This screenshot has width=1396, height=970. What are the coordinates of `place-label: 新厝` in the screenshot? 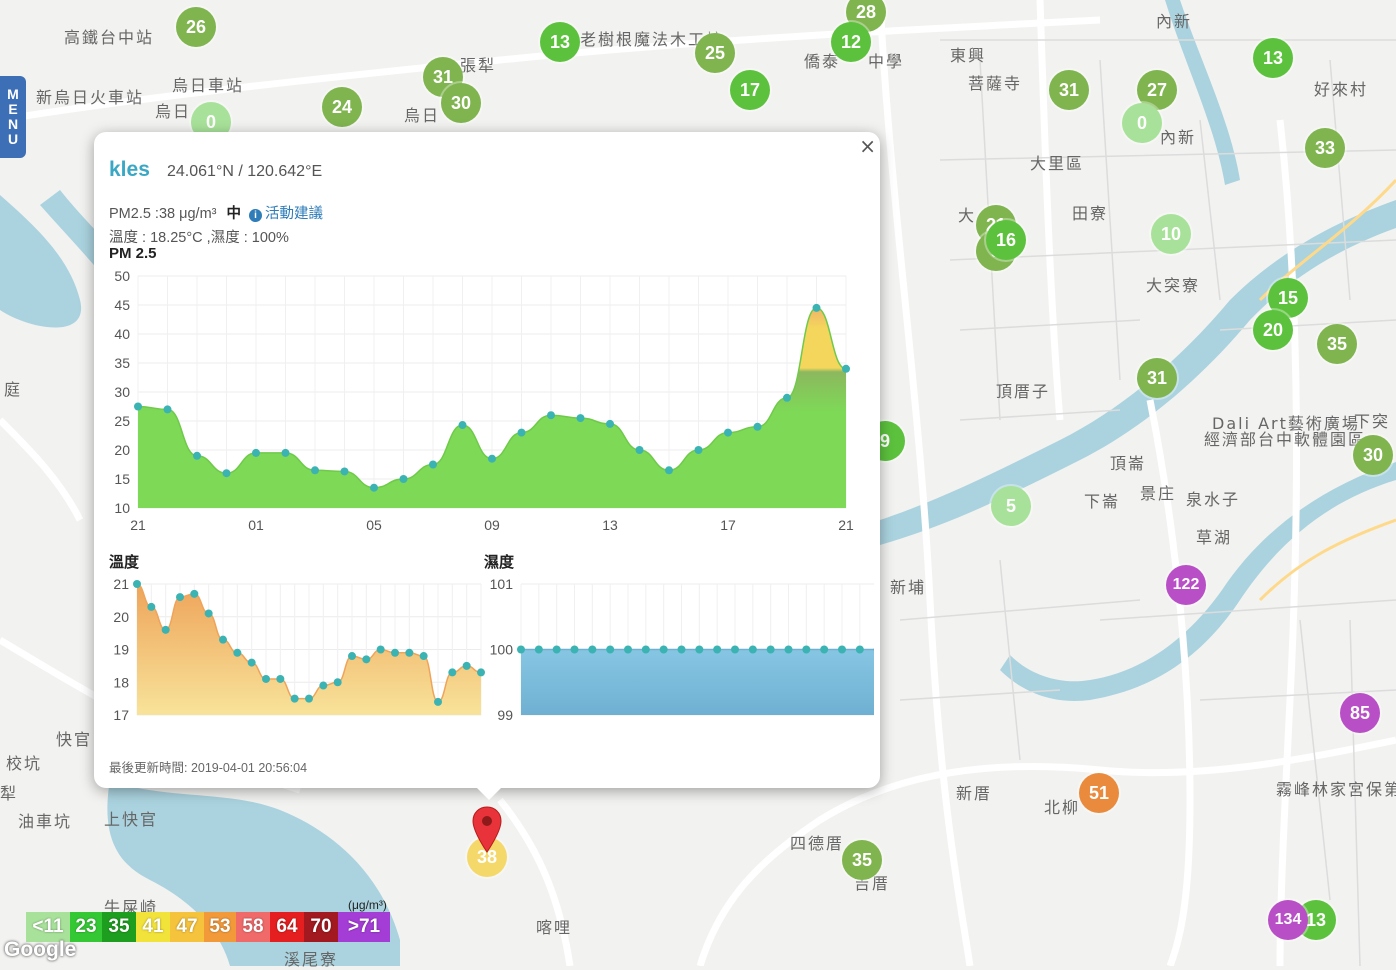 It's located at (974, 792).